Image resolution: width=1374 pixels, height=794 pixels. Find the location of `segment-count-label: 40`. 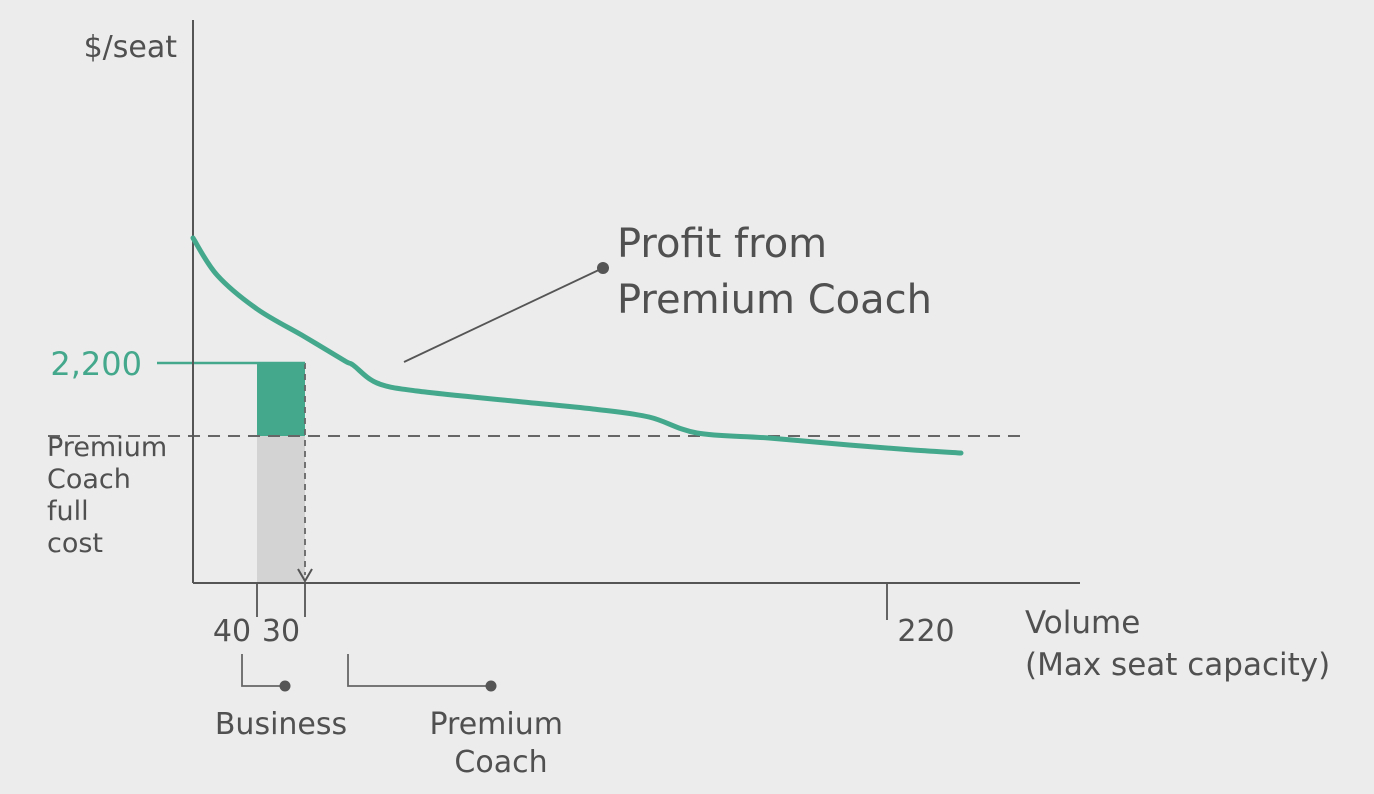

segment-count-label: 40 is located at coordinates (232, 631).